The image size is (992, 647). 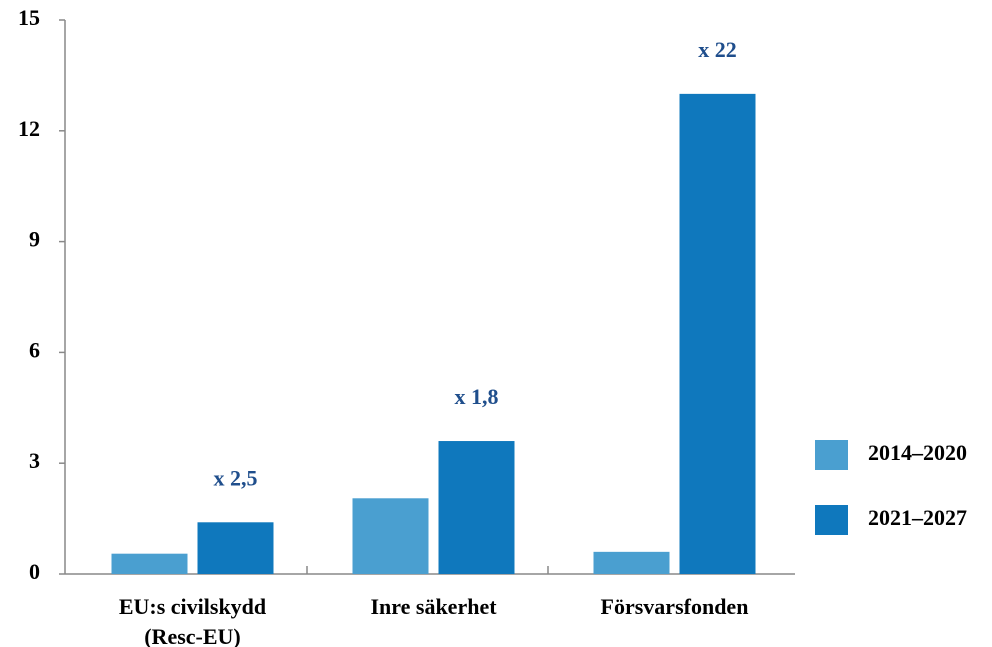 I want to click on annotation: x 22, so click(x=717, y=49).